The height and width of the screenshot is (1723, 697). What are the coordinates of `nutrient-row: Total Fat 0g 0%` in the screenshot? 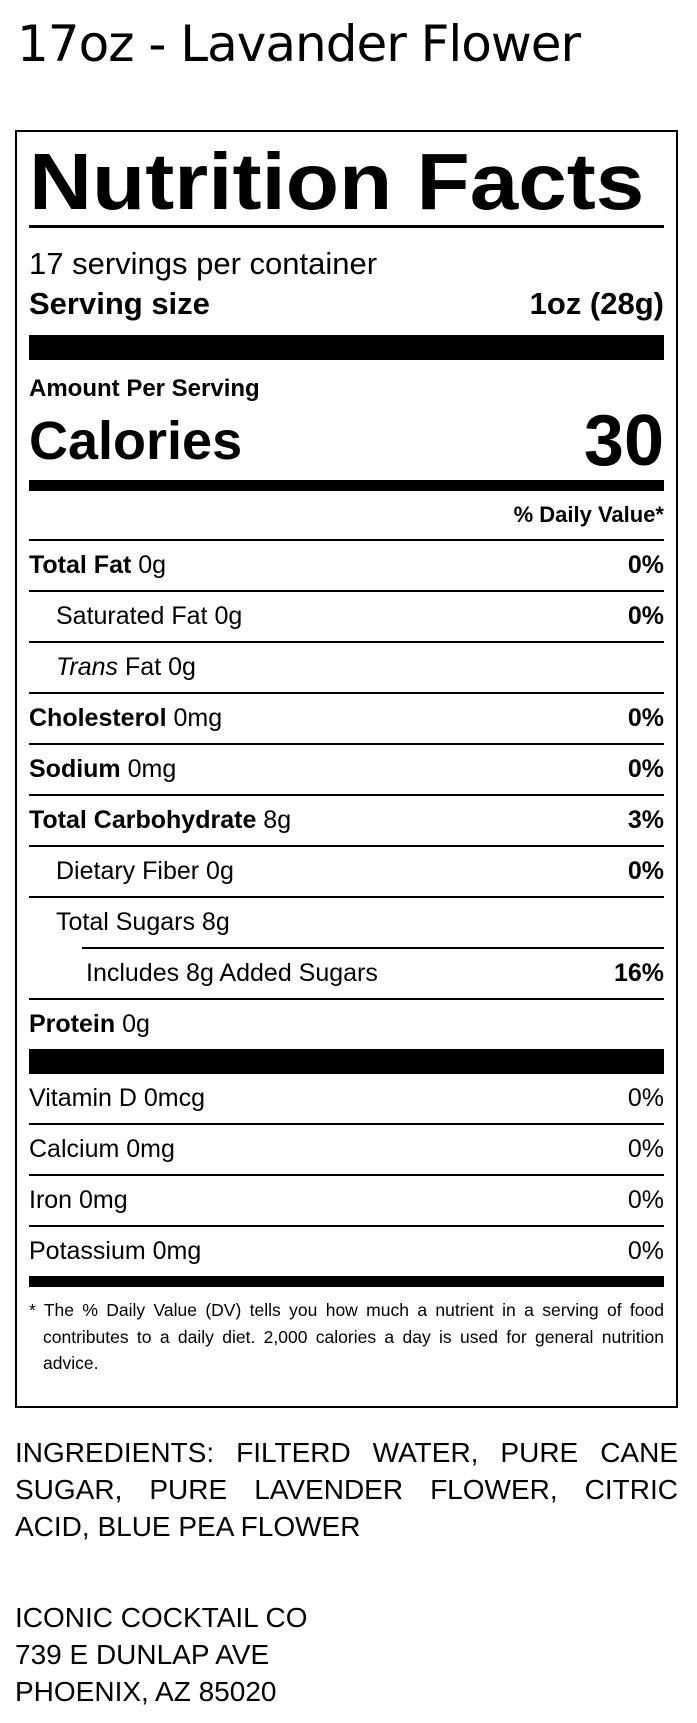 It's located at (346, 566).